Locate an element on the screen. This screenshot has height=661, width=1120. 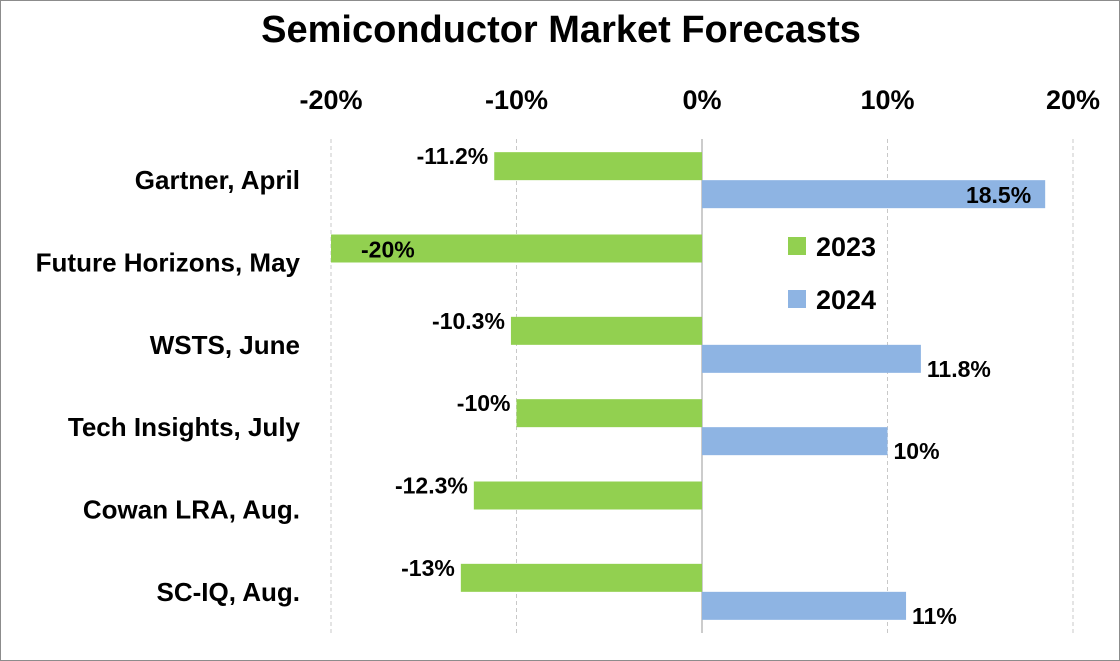
category-label: WSTS, June is located at coordinates (225, 345).